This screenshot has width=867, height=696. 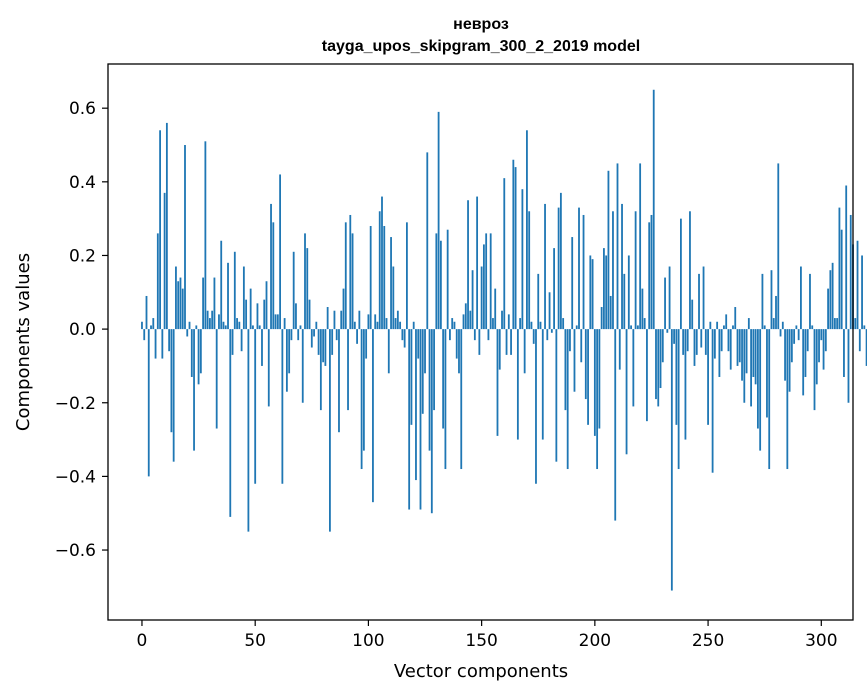 I want to click on y-axis-ticks: −0.6 −0.4 −0.2 0.0 0.2 0.4 0.6, so click(x=81, y=330).